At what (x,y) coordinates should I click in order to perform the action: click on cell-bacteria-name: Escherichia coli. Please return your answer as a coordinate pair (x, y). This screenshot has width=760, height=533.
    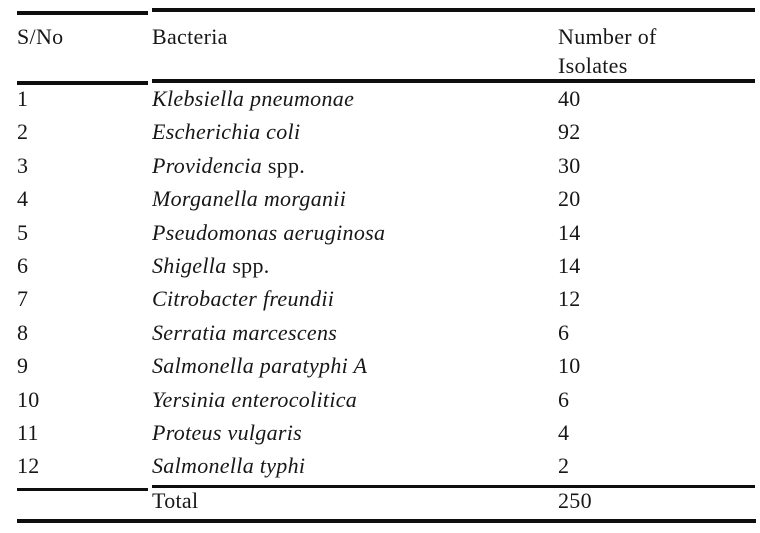
    Looking at the image, I should click on (355, 131).